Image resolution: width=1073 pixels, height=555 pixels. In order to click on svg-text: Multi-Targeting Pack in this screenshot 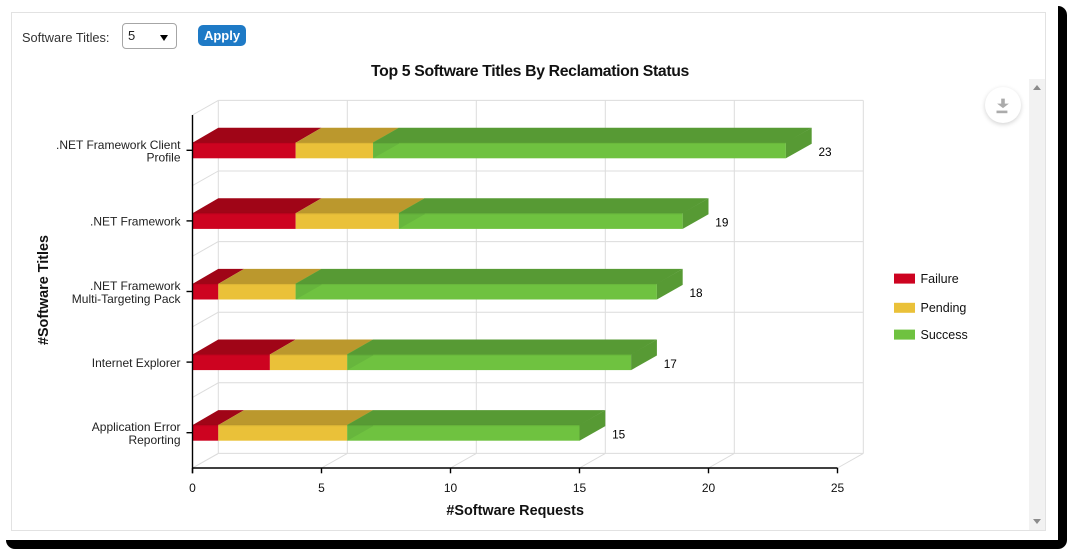, I will do `click(127, 299)`.